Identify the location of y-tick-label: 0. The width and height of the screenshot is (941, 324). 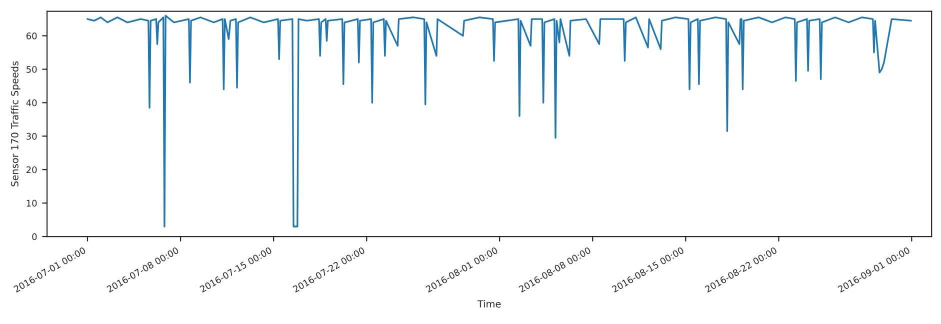
(34, 236).